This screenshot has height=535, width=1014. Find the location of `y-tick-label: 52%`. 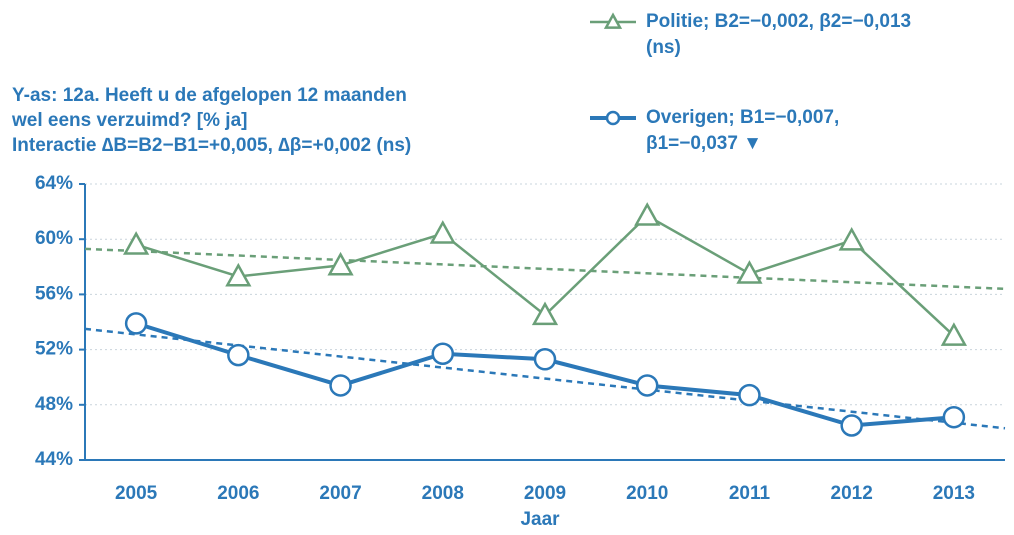

y-tick-label: 52% is located at coordinates (54, 349).